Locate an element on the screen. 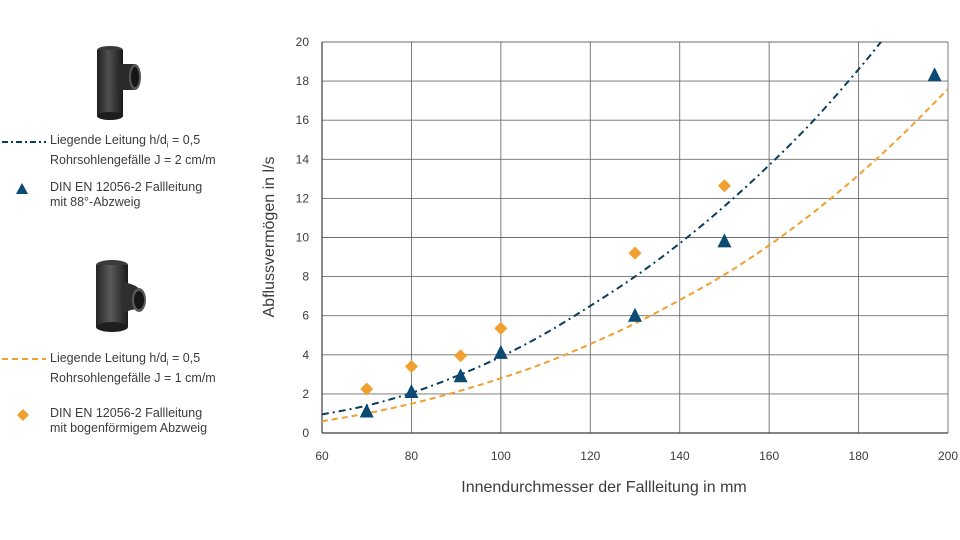 The width and height of the screenshot is (960, 540). x-tick-label: 180 is located at coordinates (859, 456).